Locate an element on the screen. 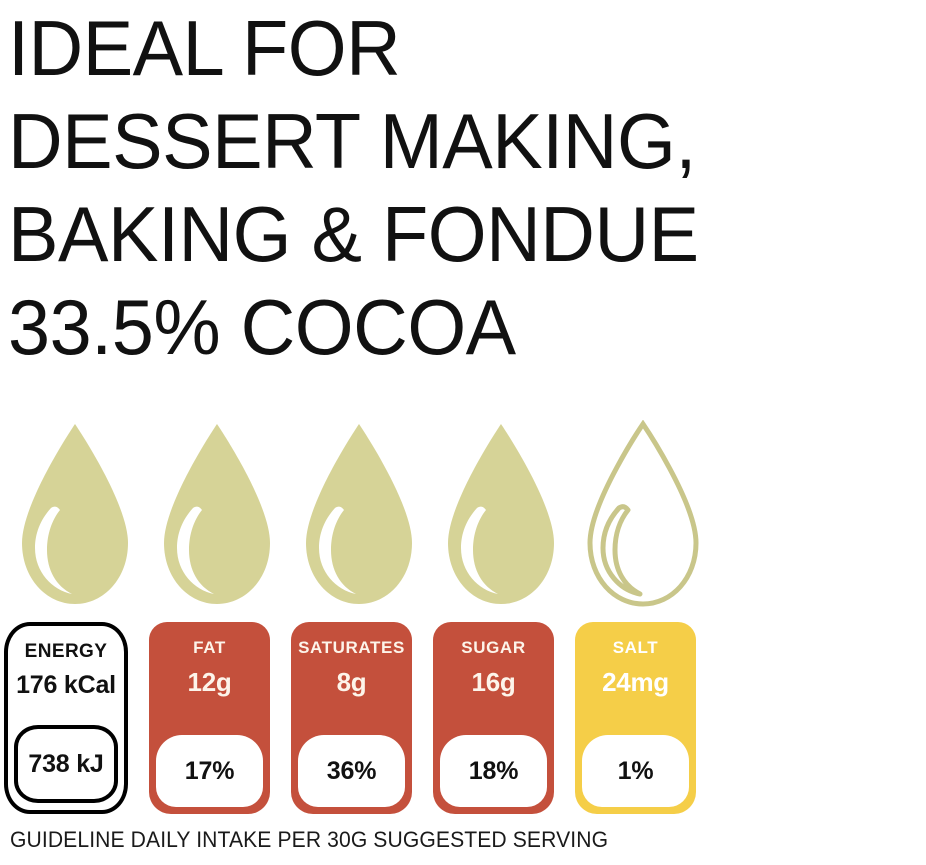  nutrient-percent-box-fat: 17% is located at coordinates (209, 771).